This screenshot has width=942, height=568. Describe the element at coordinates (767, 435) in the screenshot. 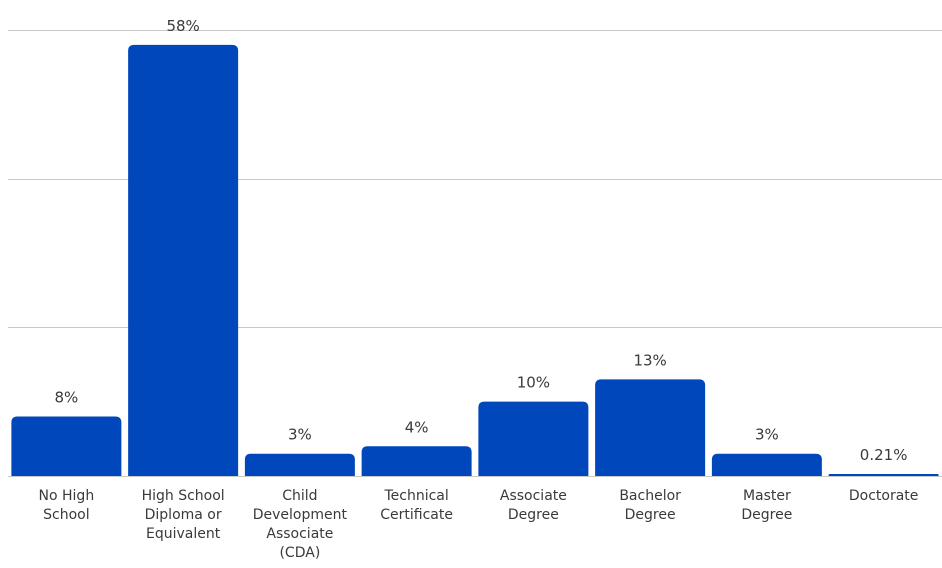

I see `value-label-6: 3%` at that location.